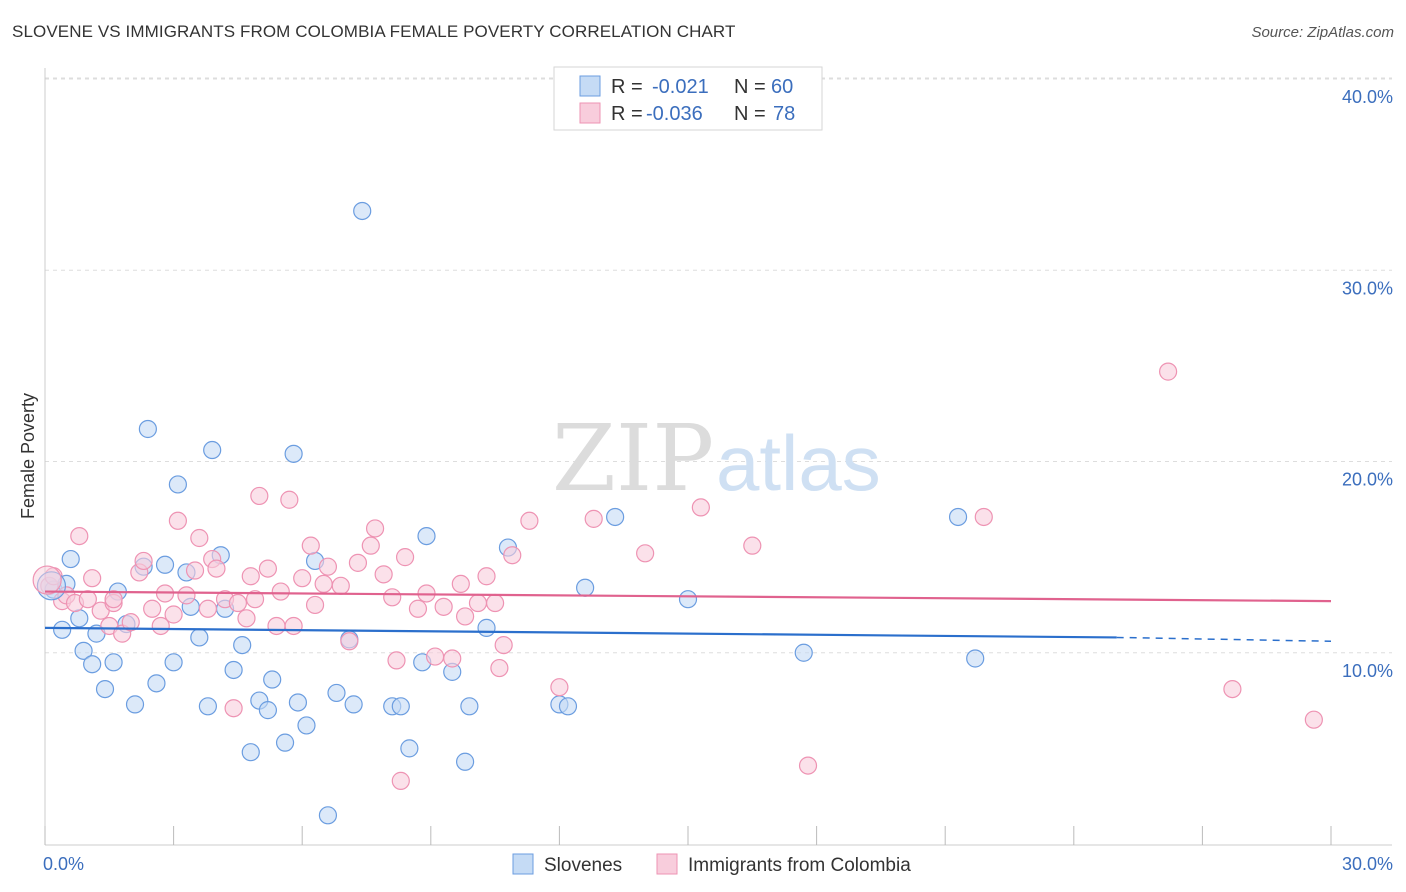  I want to click on y-axis-label: Female Poverty, so click(28, 456).